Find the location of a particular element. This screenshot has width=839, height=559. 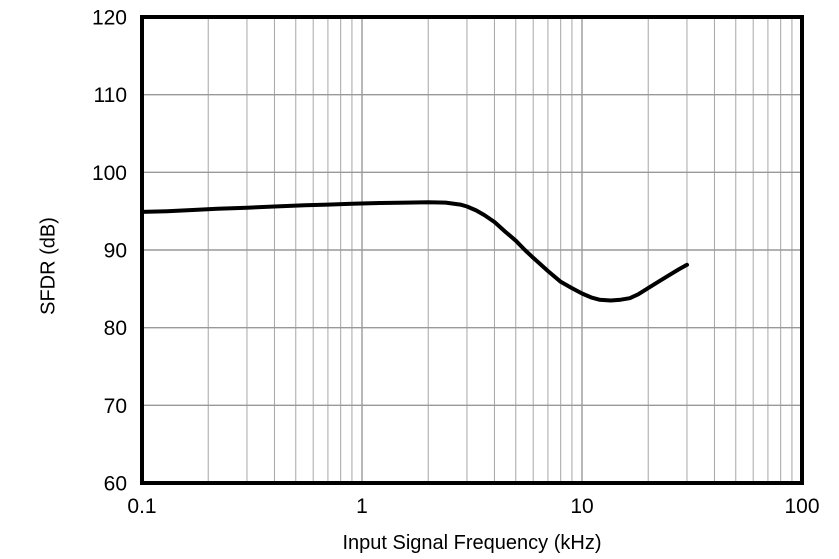

x-tick-label: 0.1 is located at coordinates (141, 506).